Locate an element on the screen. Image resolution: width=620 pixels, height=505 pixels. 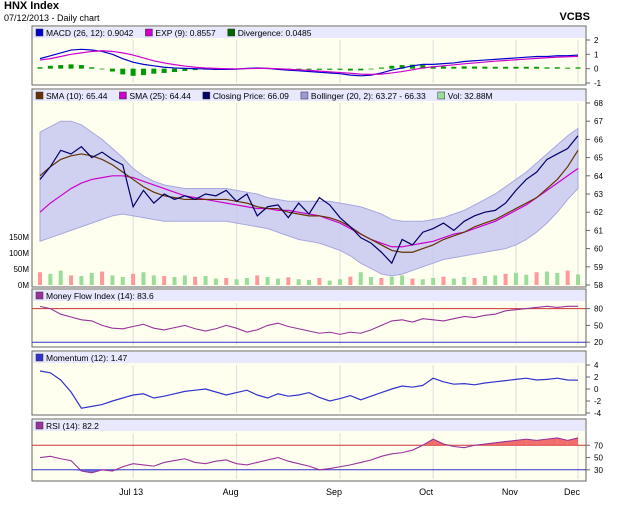
y-tick-label: 0 is located at coordinates (596, 389).